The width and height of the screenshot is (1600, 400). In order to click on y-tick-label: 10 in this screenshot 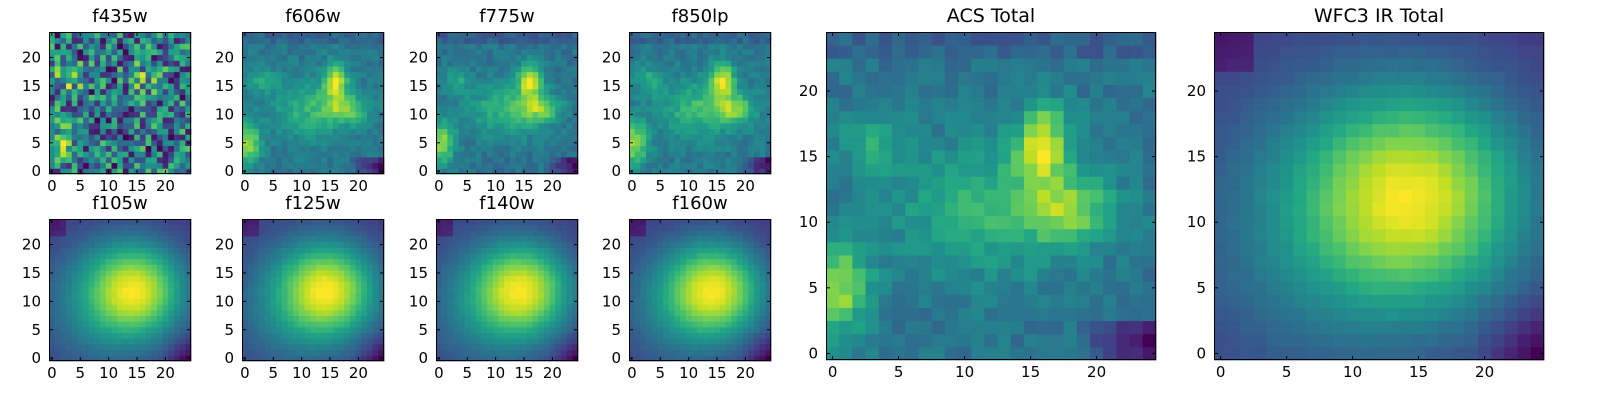, I will do `click(31, 114)`.